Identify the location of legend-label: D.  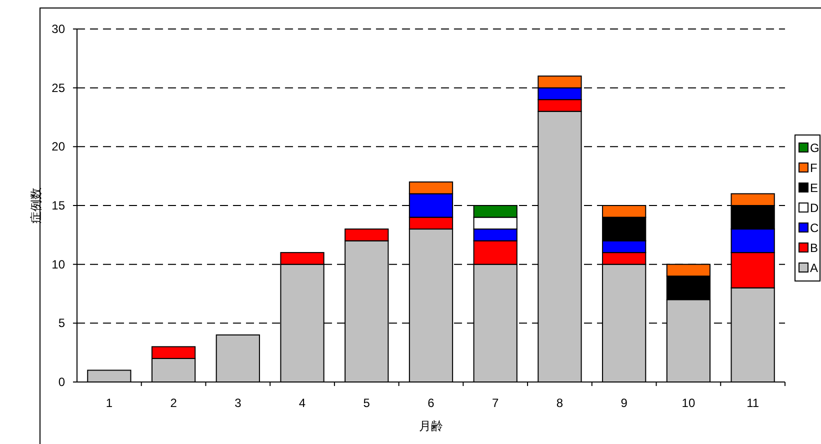
(814, 208).